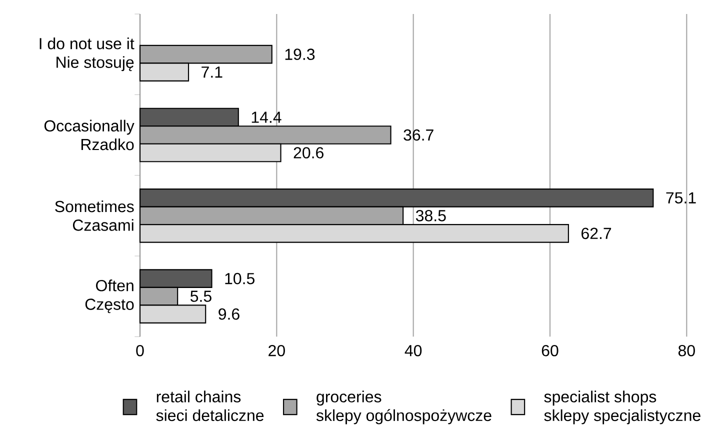 This screenshot has width=726, height=430. I want to click on x-tick-label: 60, so click(550, 350).